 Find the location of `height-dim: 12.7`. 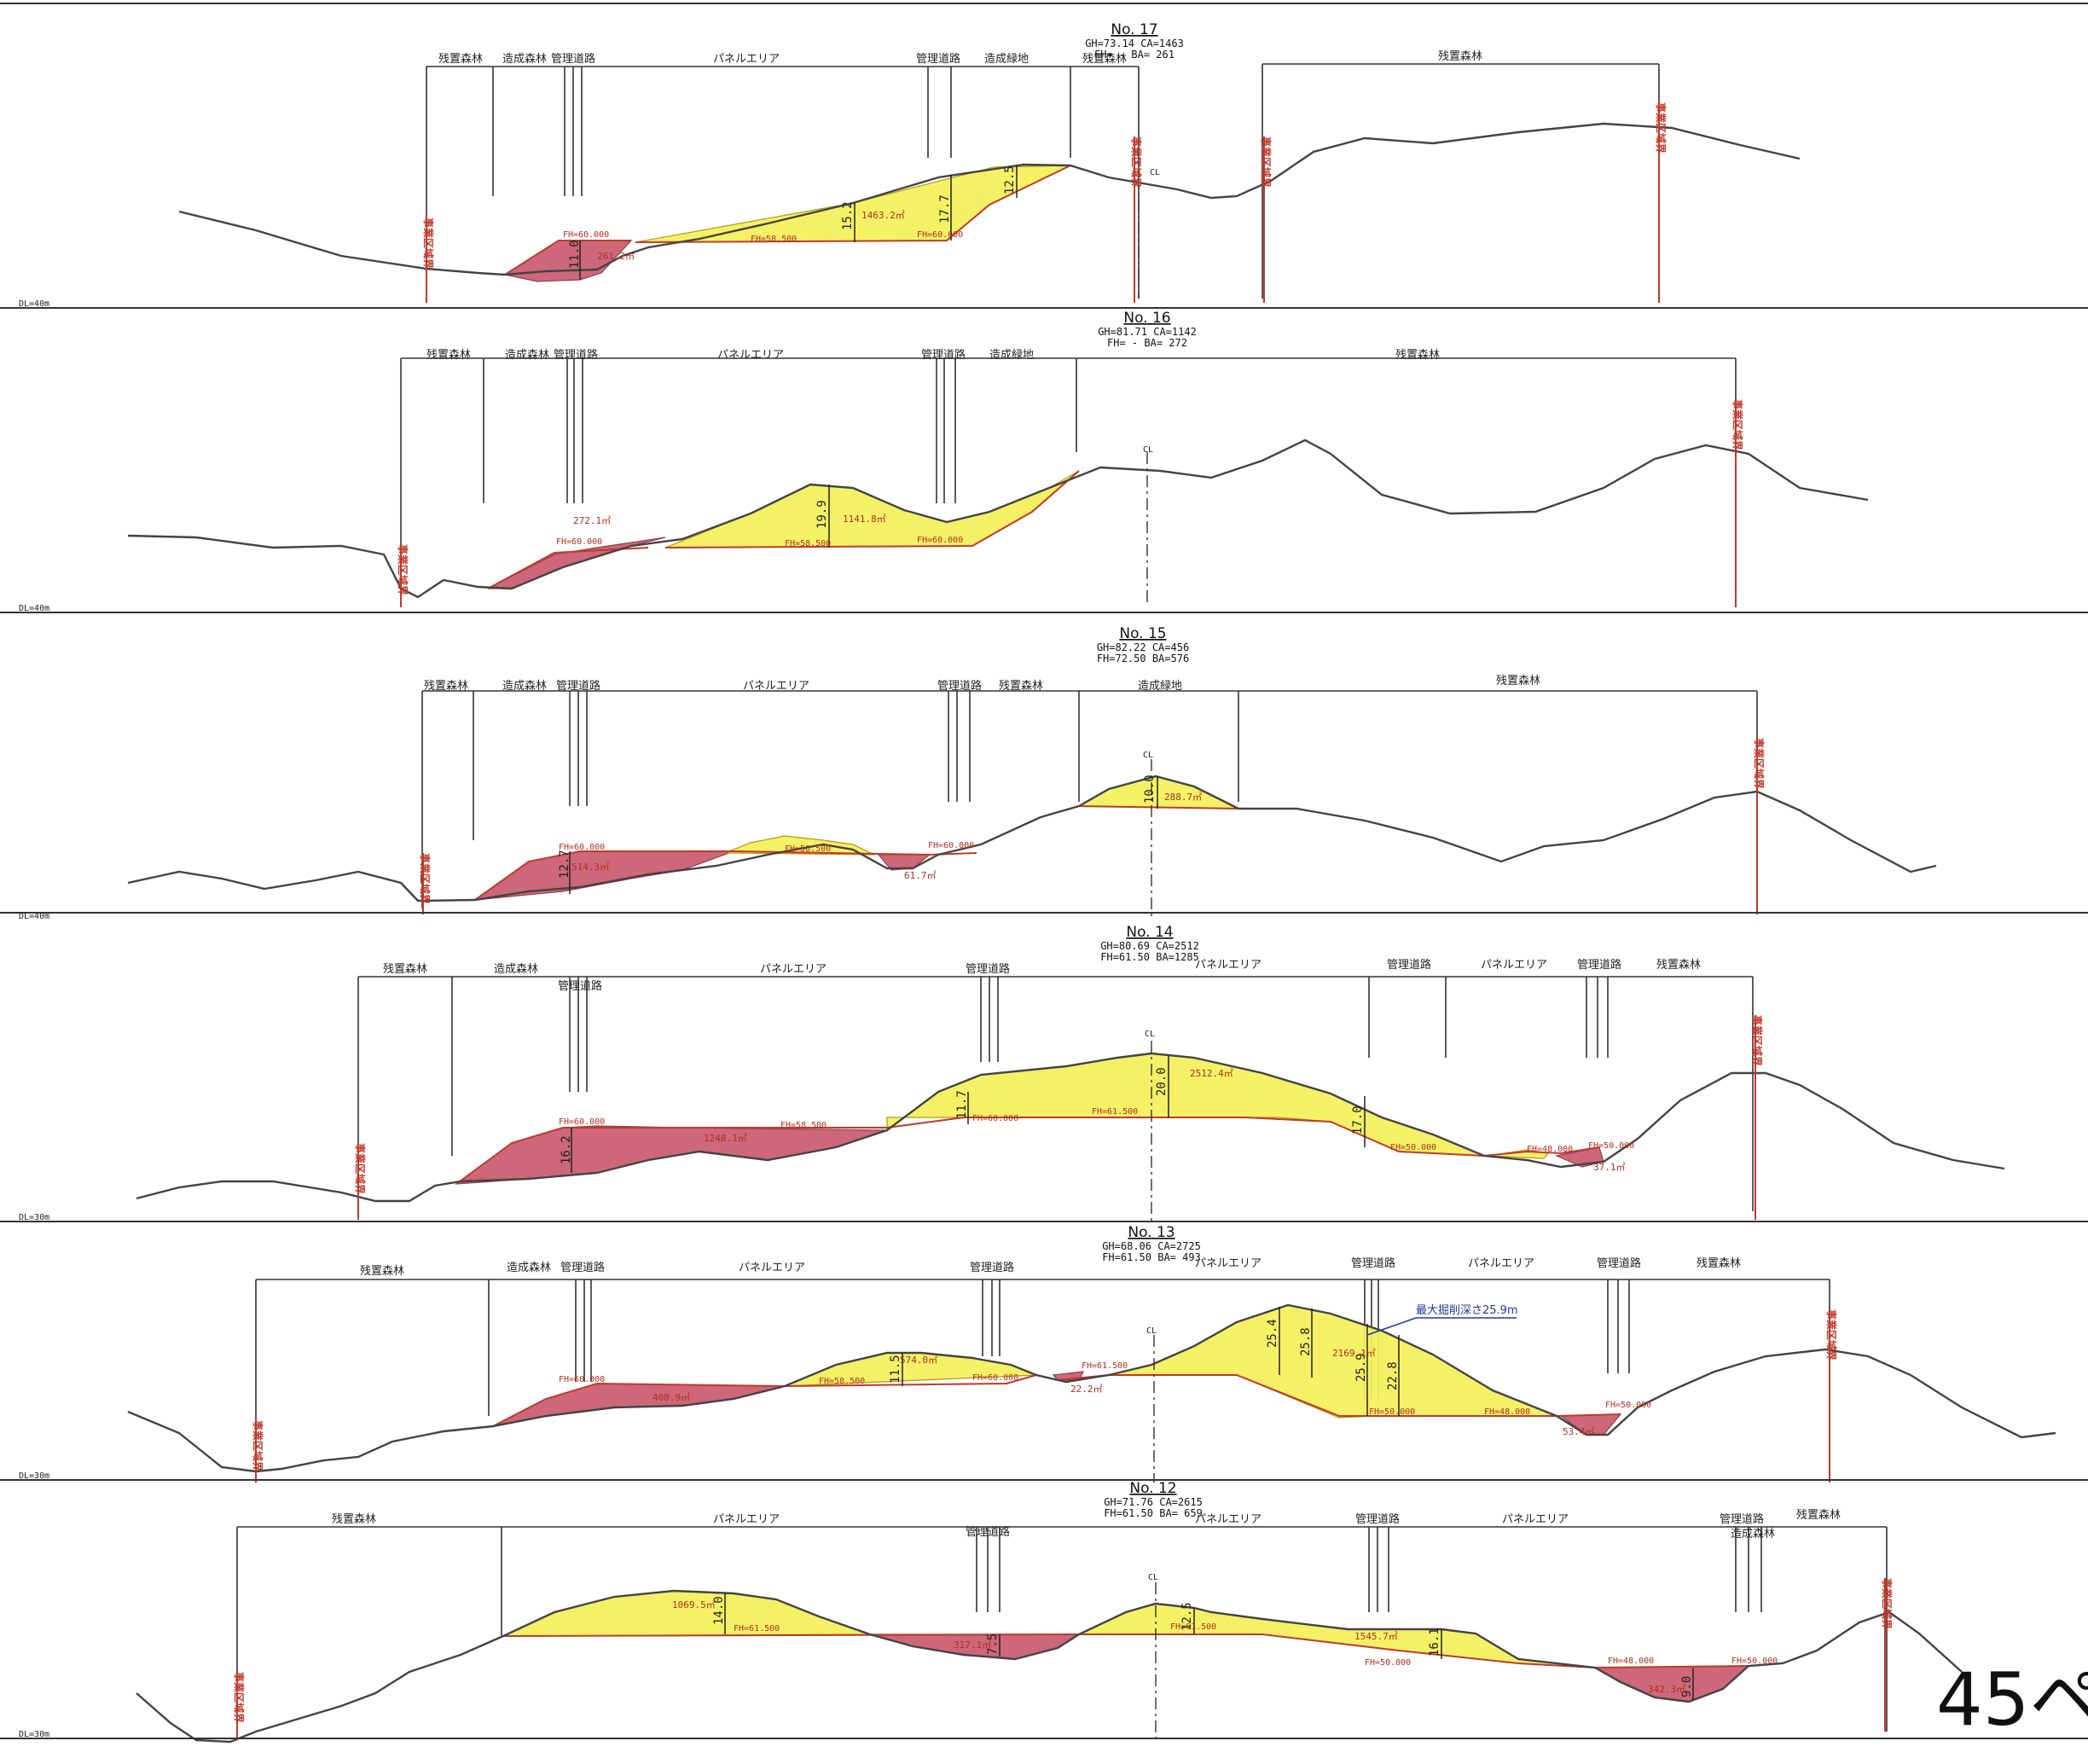

height-dim: 12.7 is located at coordinates (564, 864).